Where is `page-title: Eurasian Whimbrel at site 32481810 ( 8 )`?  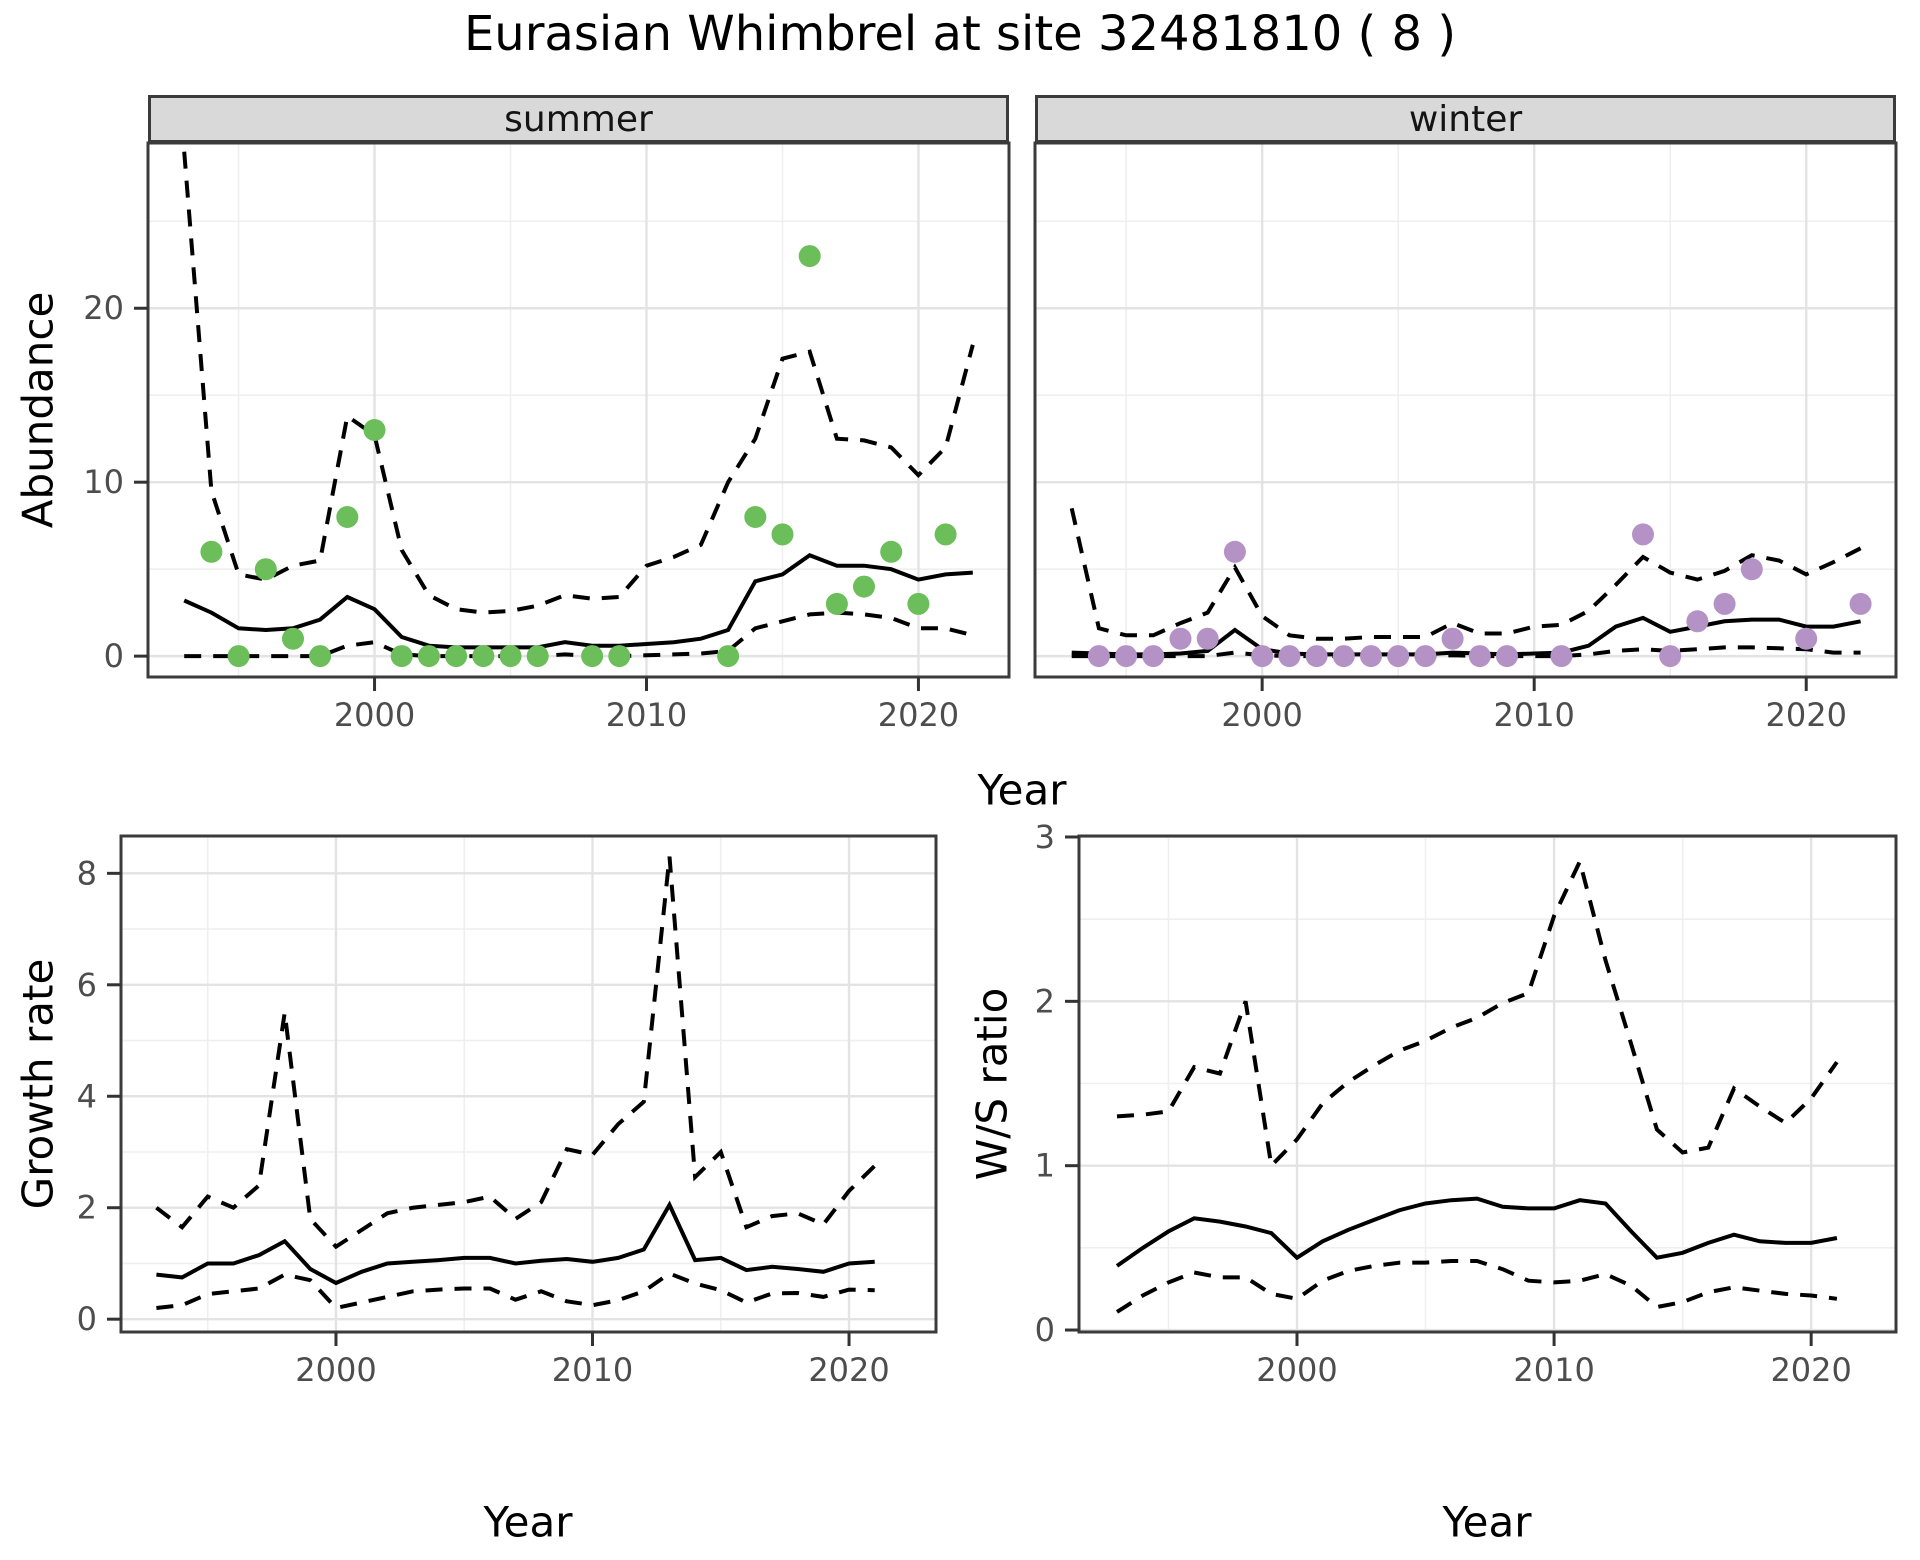
page-title: Eurasian Whimbrel at site 32481810 ( 8 ) is located at coordinates (960, 34).